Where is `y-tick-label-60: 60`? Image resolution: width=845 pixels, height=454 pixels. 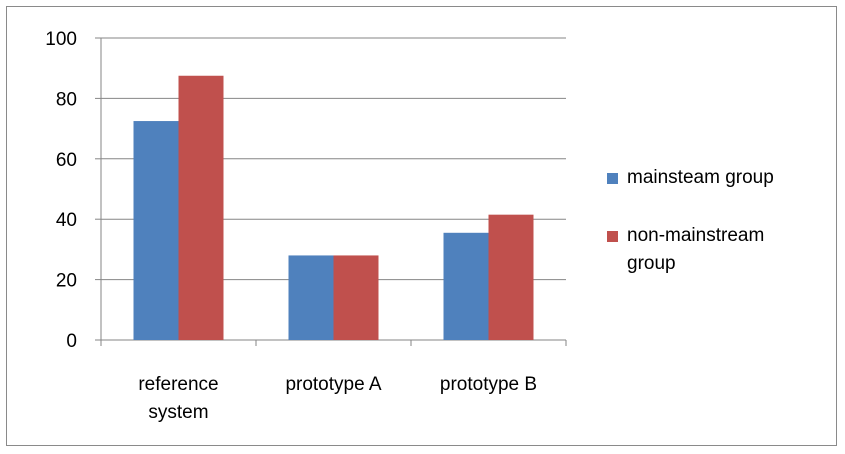
y-tick-label-60: 60 is located at coordinates (66, 160).